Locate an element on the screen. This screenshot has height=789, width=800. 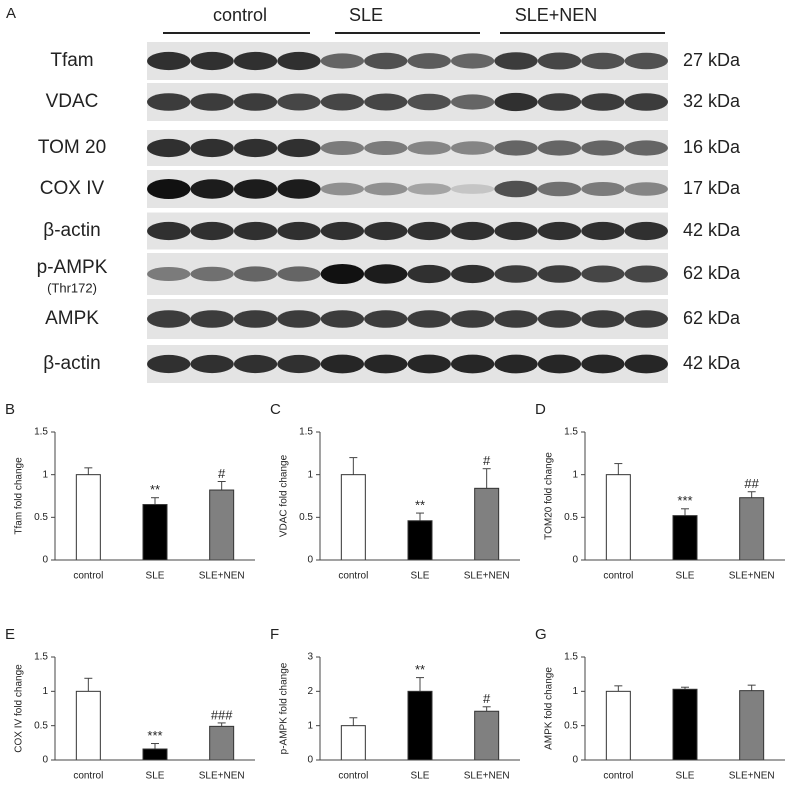
kda-label: 16 kDa is located at coordinates (712, 147).